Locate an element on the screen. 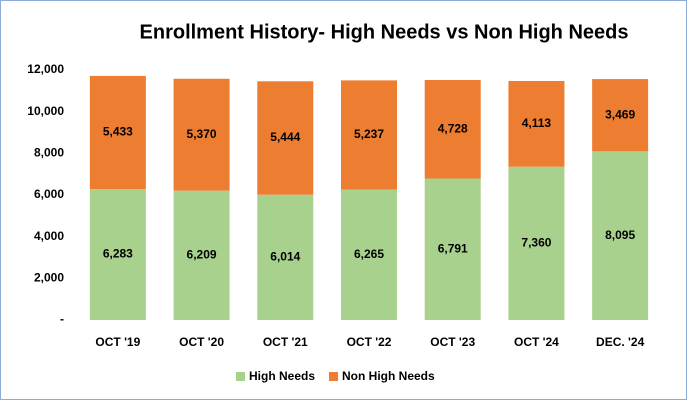  data-label: 6,791 is located at coordinates (453, 248).